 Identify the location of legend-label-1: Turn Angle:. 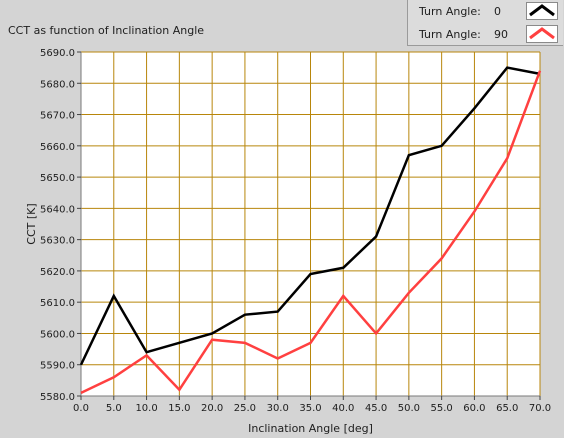
(450, 34).